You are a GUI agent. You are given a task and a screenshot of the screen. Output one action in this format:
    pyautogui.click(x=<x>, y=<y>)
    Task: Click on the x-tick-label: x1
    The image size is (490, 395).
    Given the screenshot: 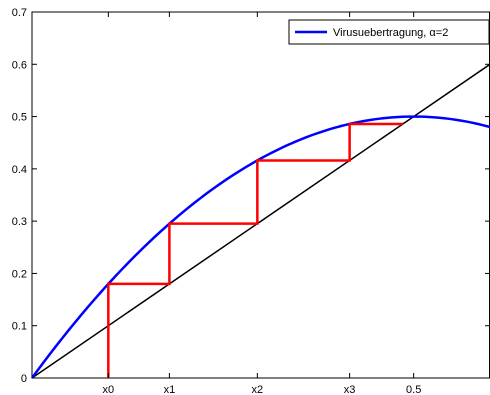 What is the action you would take?
    pyautogui.click(x=170, y=389)
    